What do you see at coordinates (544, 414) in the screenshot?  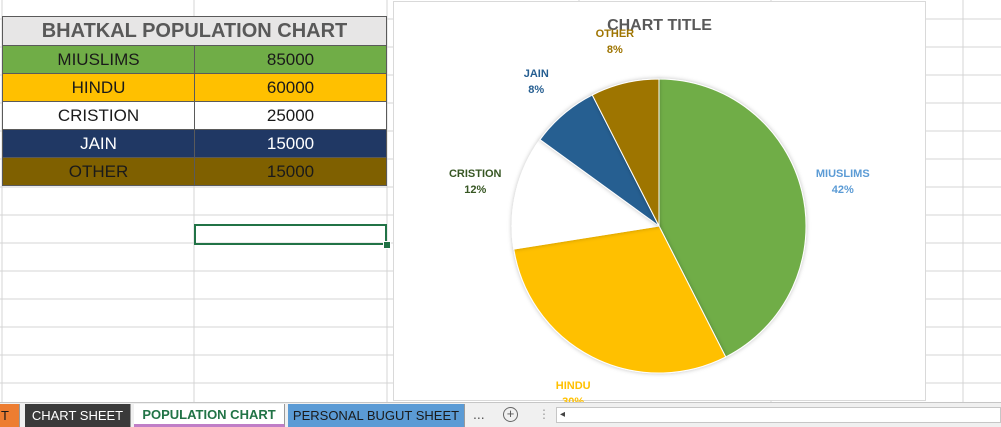 I see `split-handle-icon: ⋮` at bounding box center [544, 414].